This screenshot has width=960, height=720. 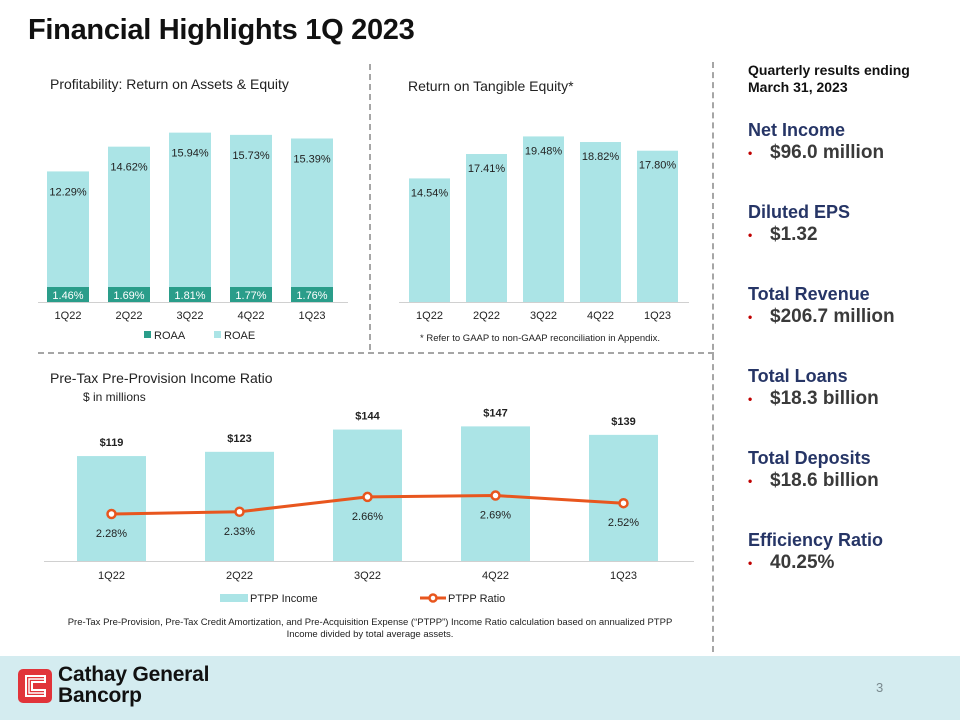 I want to click on roaa-data-label: 1.77%, so click(x=250, y=296).